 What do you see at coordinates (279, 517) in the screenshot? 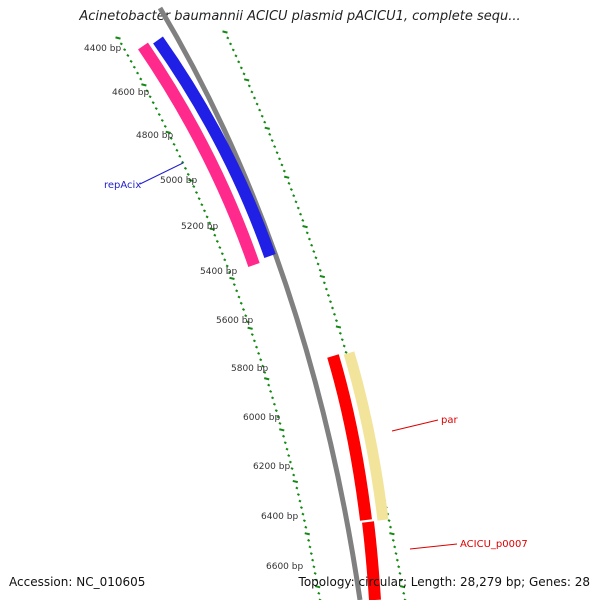
I see `scale-label-6400: 6400 bp` at bounding box center [279, 517].